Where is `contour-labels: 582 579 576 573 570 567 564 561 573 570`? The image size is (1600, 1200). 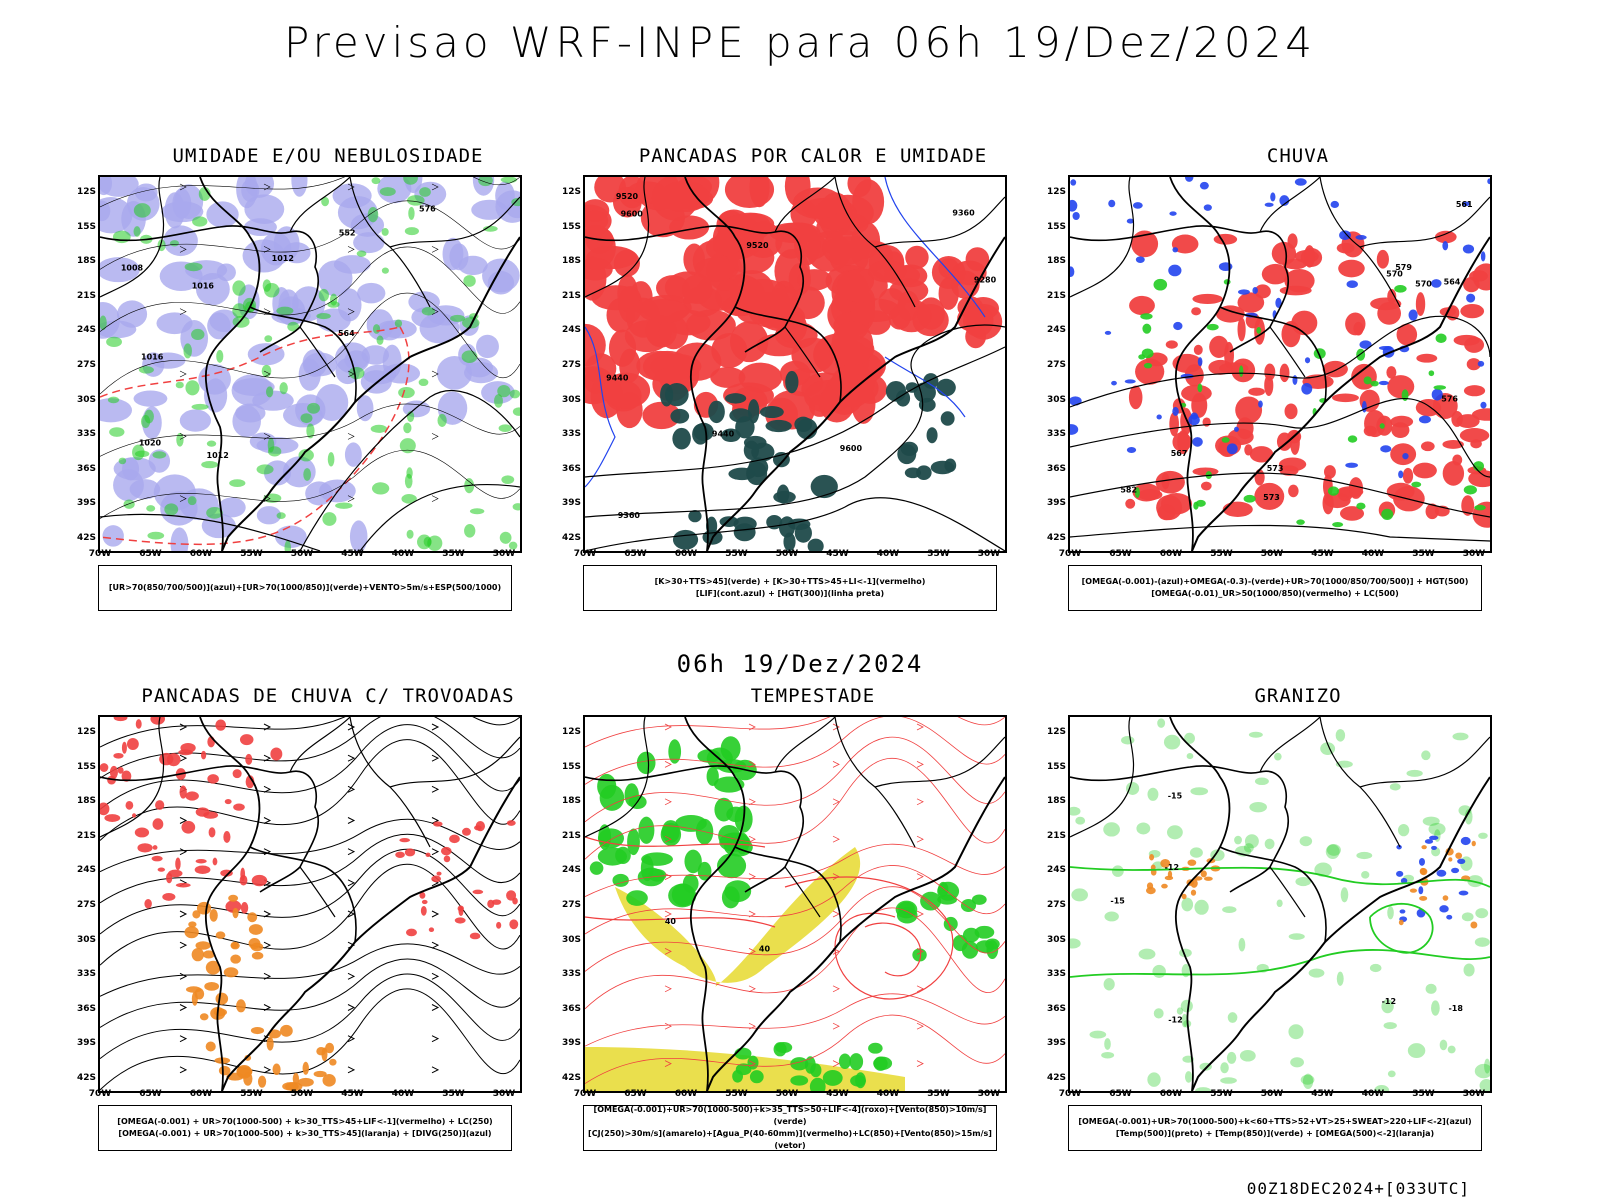
contour-labels: 582 579 576 573 570 567 564 561 573 570 is located at coordinates (1296, 351).